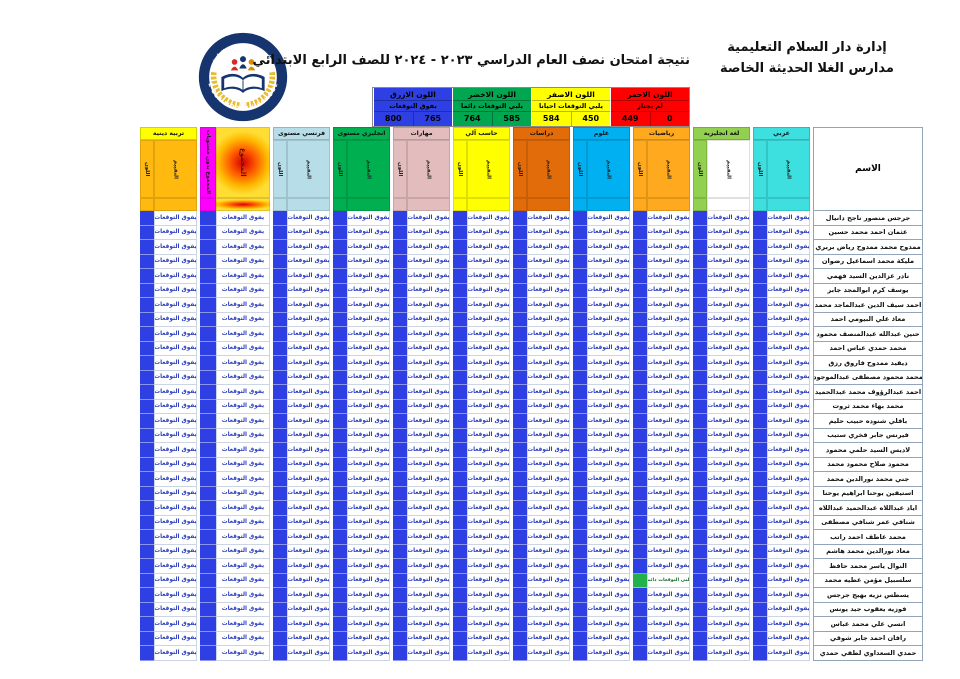 The width and height of the screenshot is (960, 679). What do you see at coordinates (868, 493) in the screenshot?
I see `student-name-cell: استيفين يوحنا ابراهيم يوحنا` at bounding box center [868, 493].